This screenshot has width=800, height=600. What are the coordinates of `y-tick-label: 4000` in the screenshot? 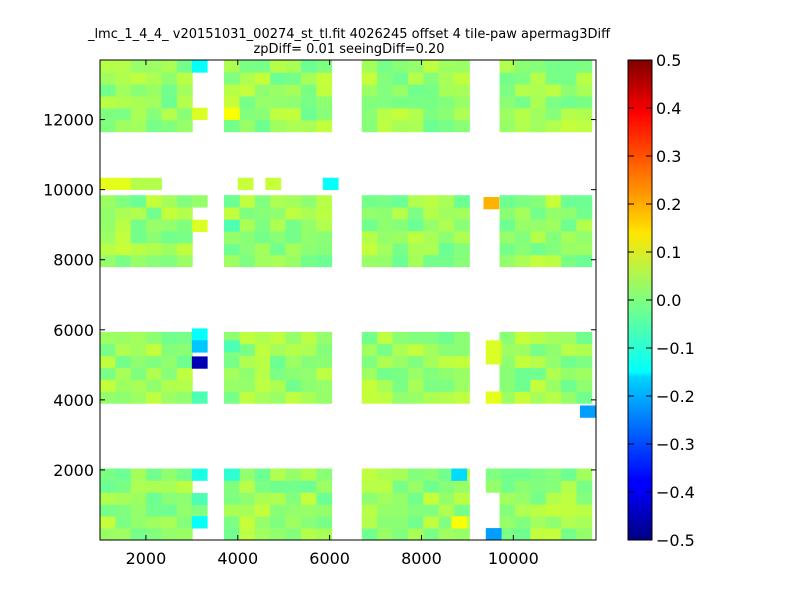 It's located at (73, 400).